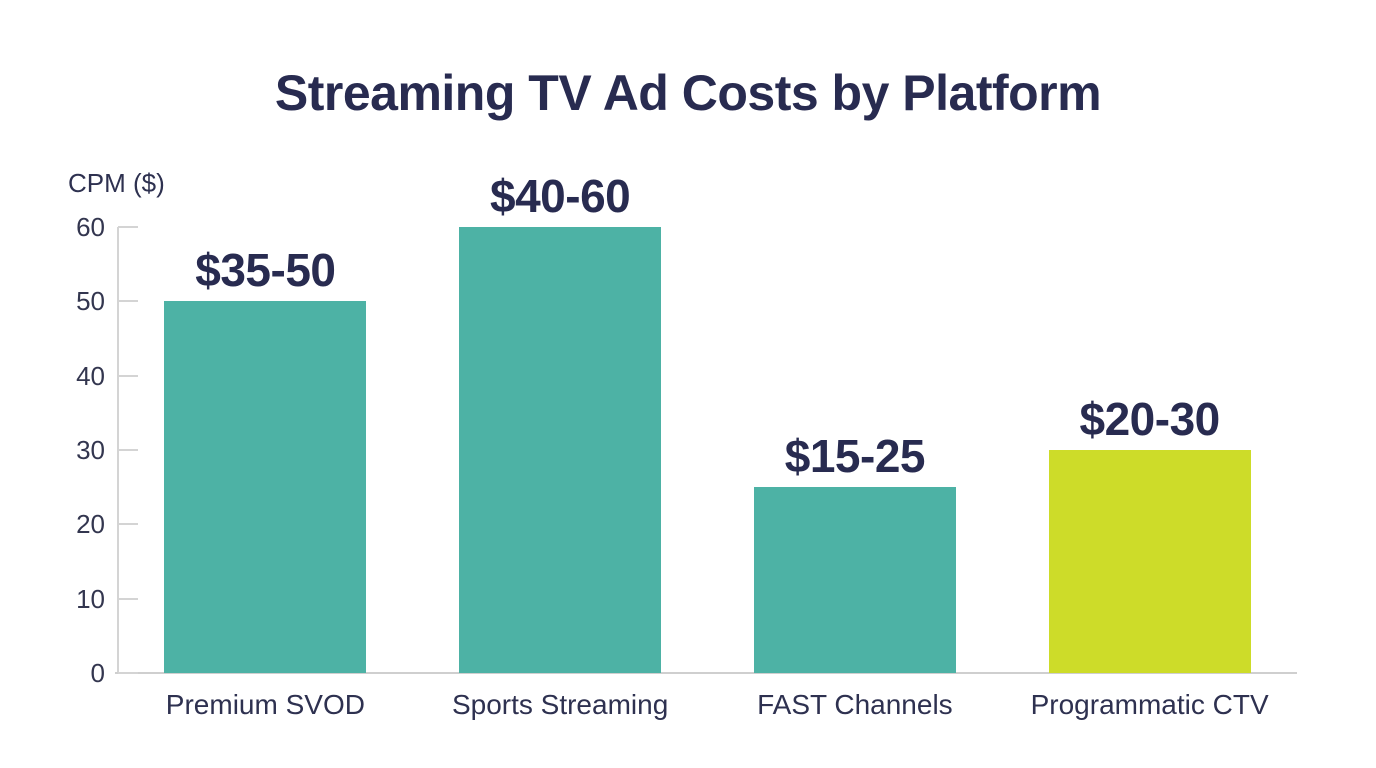 The image size is (1376, 768). I want to click on y-tick-label: 0, so click(97, 673).